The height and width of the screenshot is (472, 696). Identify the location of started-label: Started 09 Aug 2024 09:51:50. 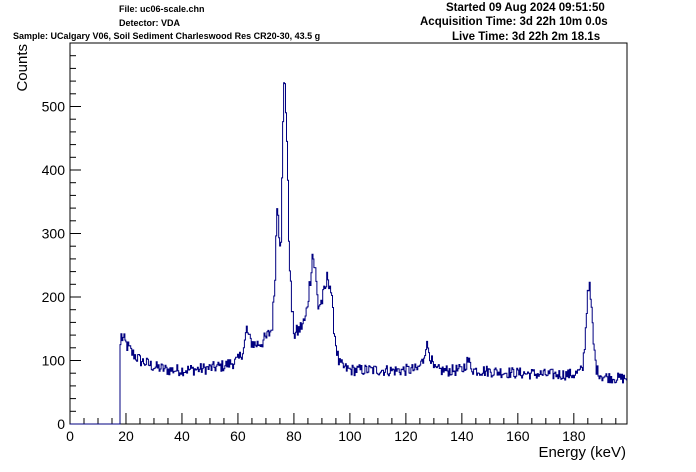
(525, 8).